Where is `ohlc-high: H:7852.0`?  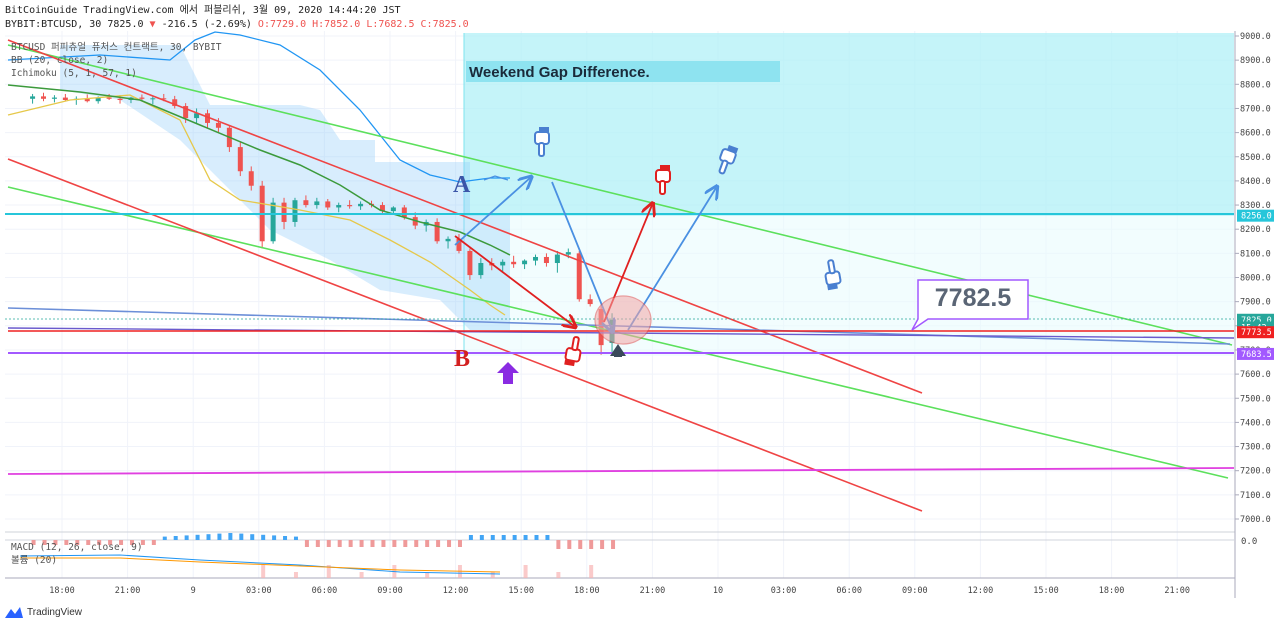
ohlc-high: H:7852.0 is located at coordinates (336, 24).